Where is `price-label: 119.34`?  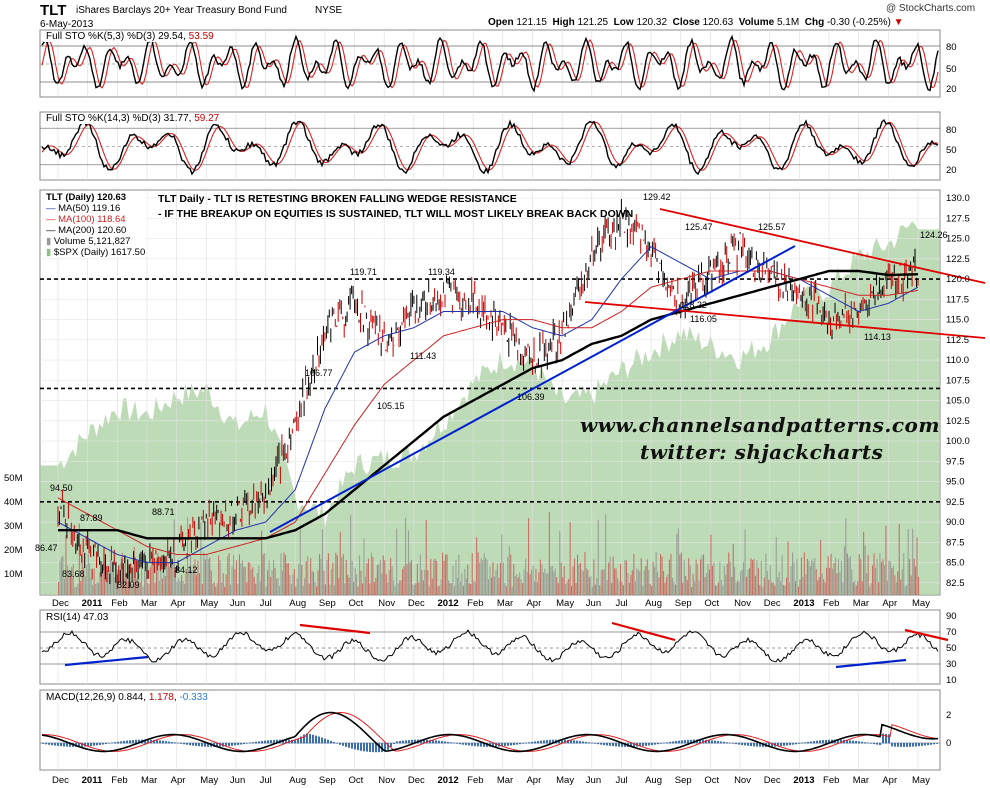
price-label: 119.34 is located at coordinates (441, 272).